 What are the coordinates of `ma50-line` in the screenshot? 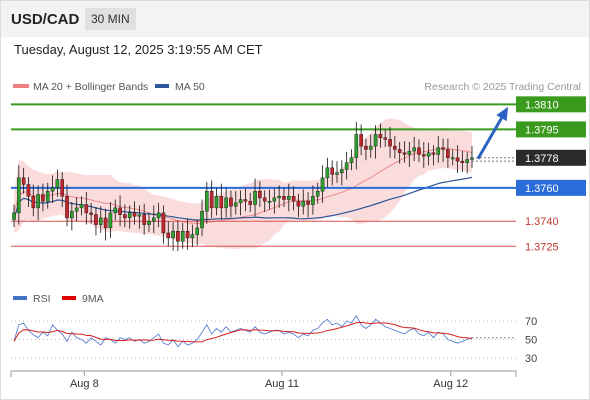 It's located at (243, 198).